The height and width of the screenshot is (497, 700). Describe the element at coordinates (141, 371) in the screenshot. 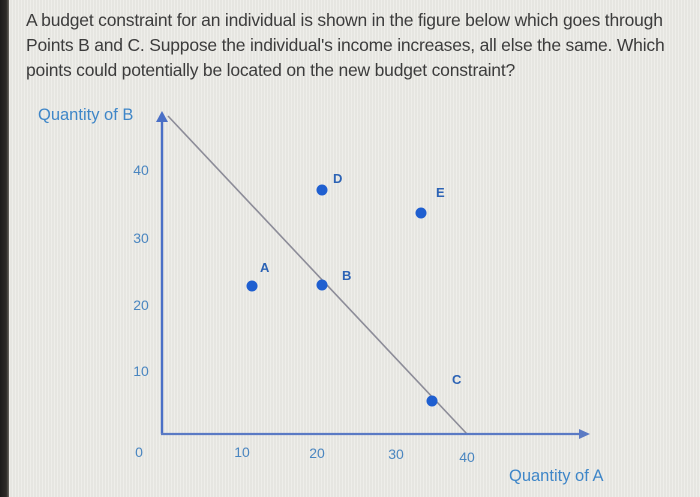

I see `y-tick-10: 10` at that location.